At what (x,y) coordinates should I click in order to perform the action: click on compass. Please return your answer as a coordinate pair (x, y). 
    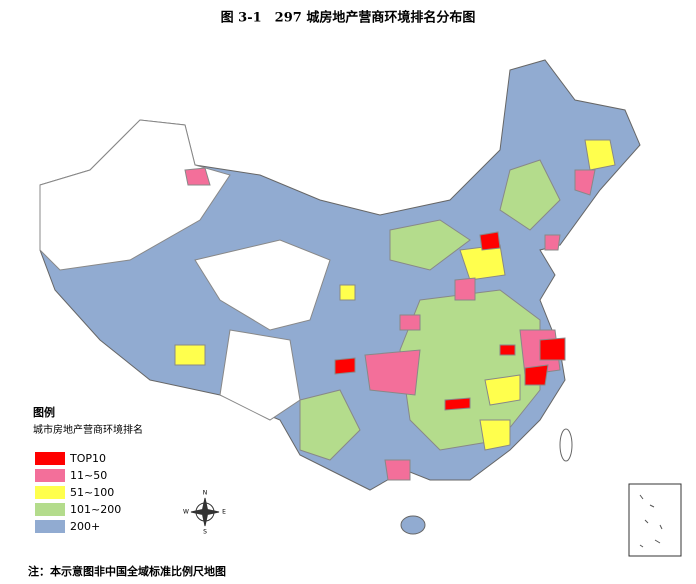
    Looking at the image, I should click on (205, 512).